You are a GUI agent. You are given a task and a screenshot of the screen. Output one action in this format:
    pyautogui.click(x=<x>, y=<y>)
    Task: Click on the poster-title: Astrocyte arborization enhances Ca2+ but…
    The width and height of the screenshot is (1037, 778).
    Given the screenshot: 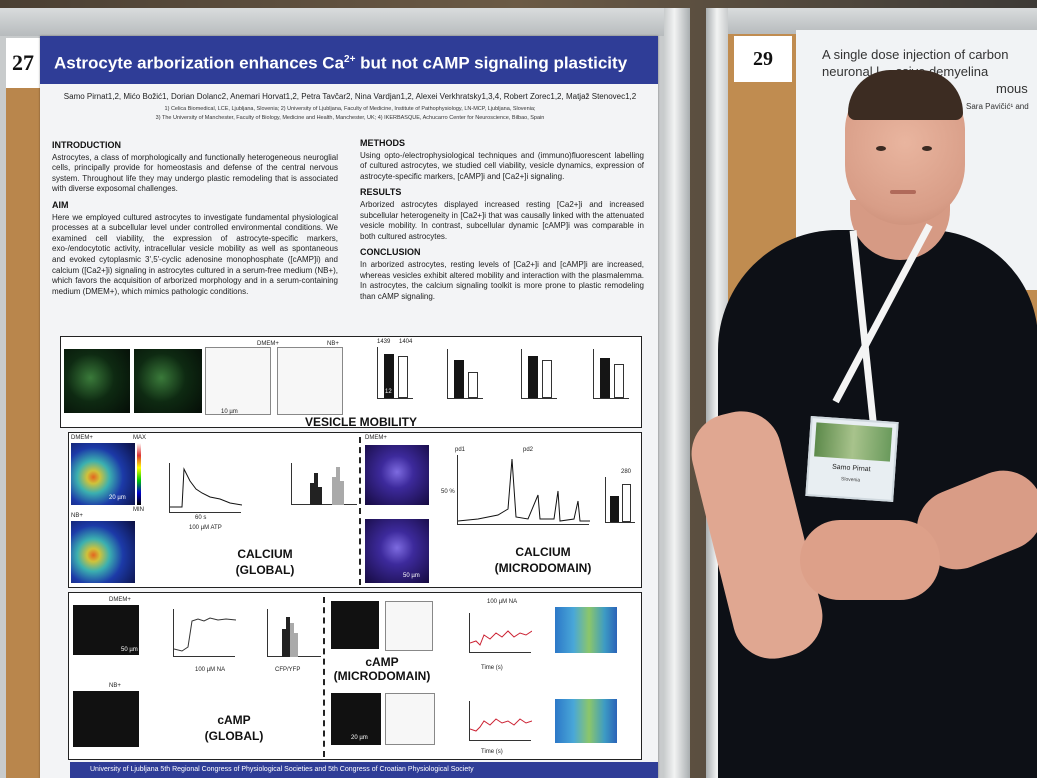 What is the action you would take?
    pyautogui.click(x=349, y=60)
    